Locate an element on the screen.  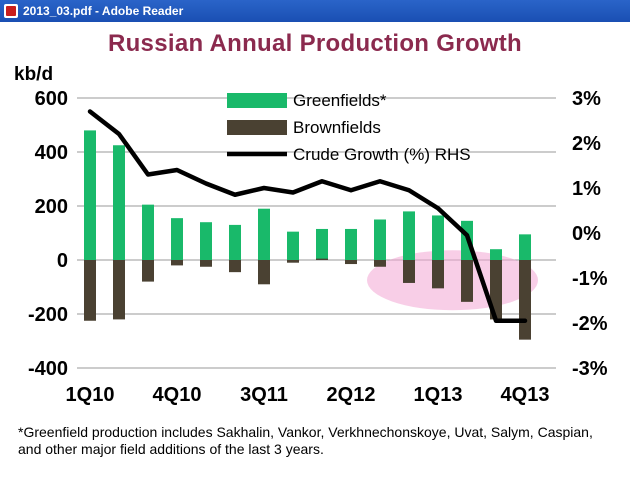
left-tick-label: 200 is located at coordinates (51, 207).